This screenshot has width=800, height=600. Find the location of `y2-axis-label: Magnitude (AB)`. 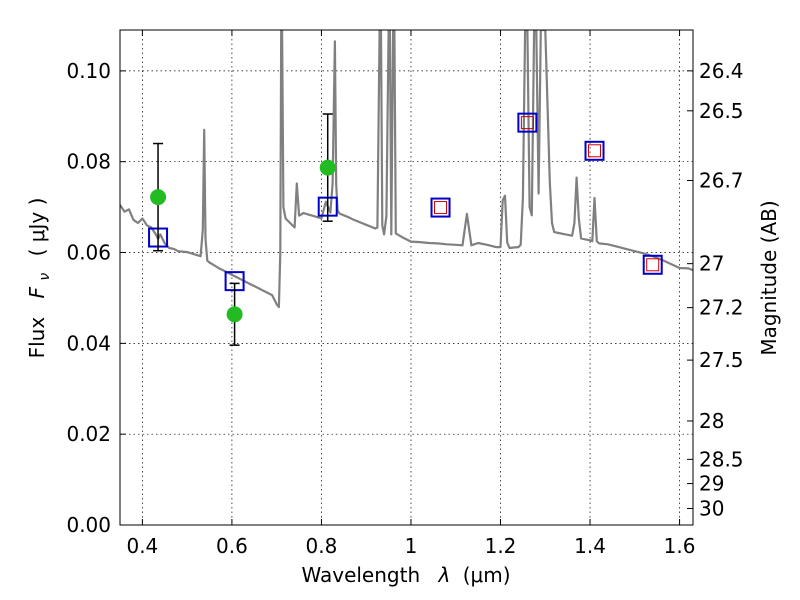

y2-axis-label: Magnitude (AB) is located at coordinates (769, 277).